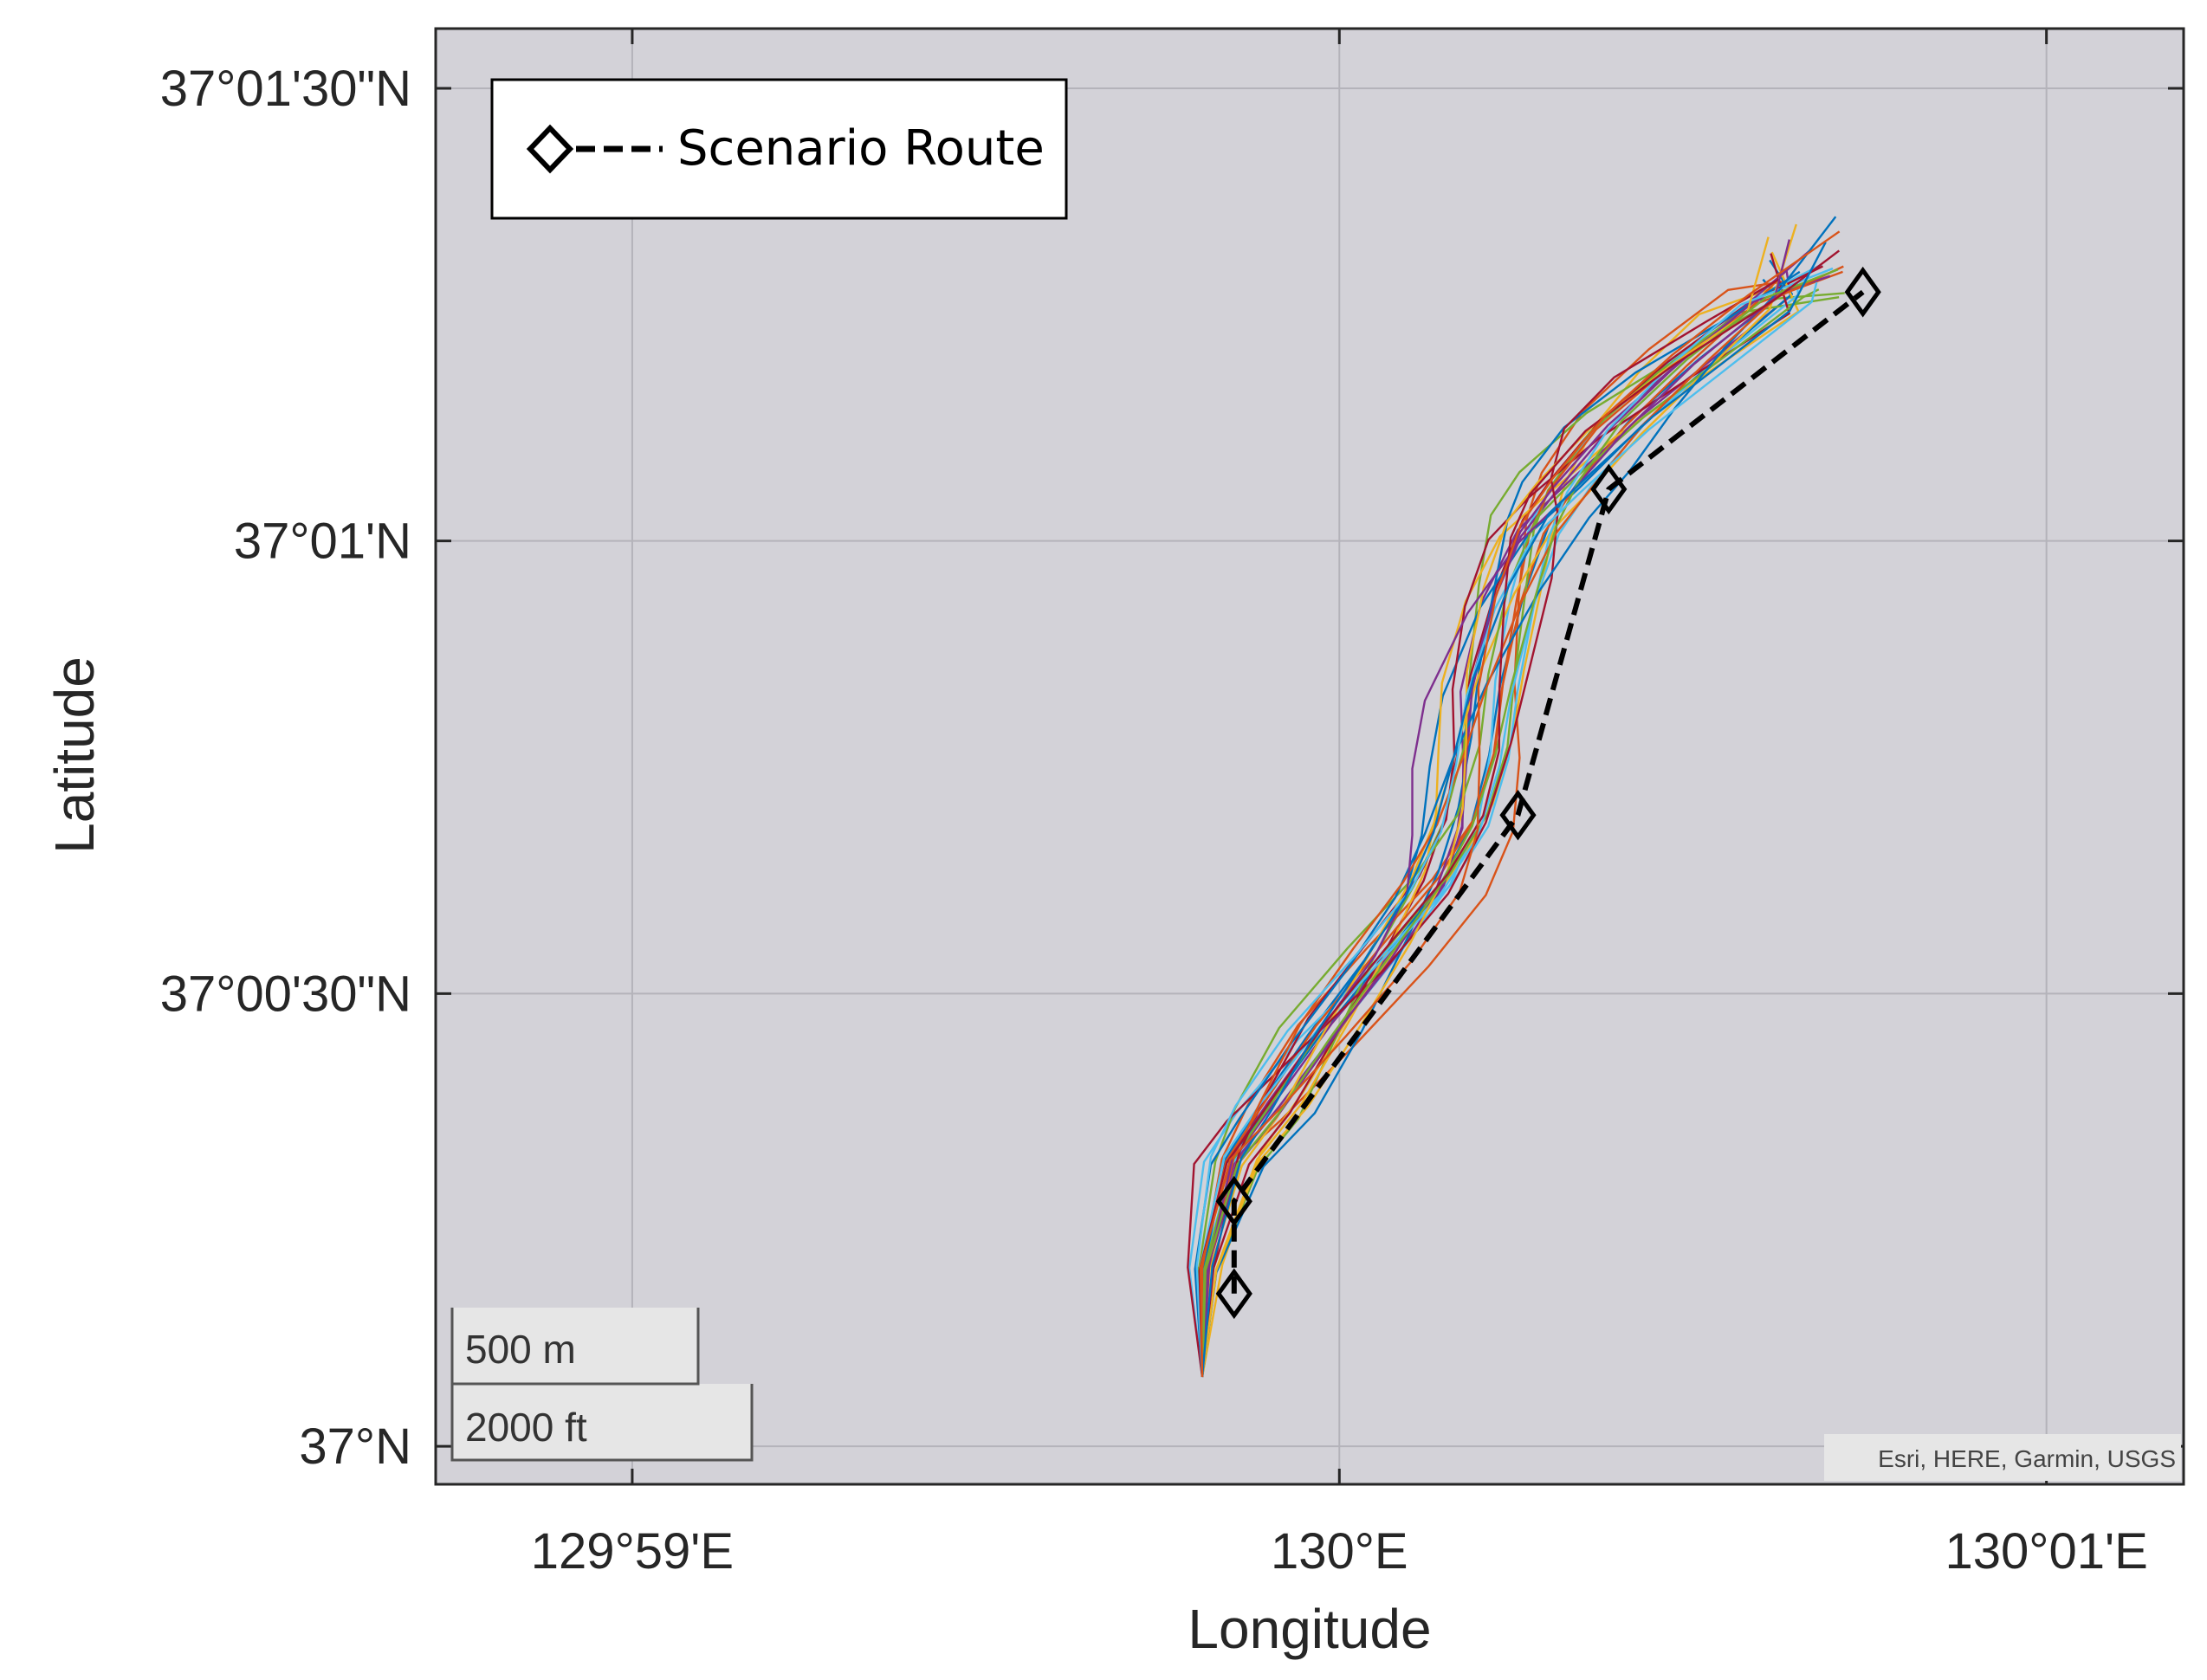 The image size is (2207, 1680). Describe the element at coordinates (2027, 1458) in the screenshot. I see `attribution-text: Esri, HERE, Garmin, USGS` at that location.